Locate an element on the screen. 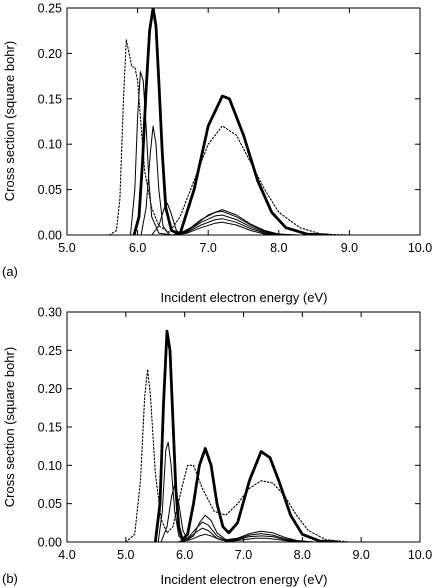  x-tick-label-b: 9.0 is located at coordinates (360, 555).